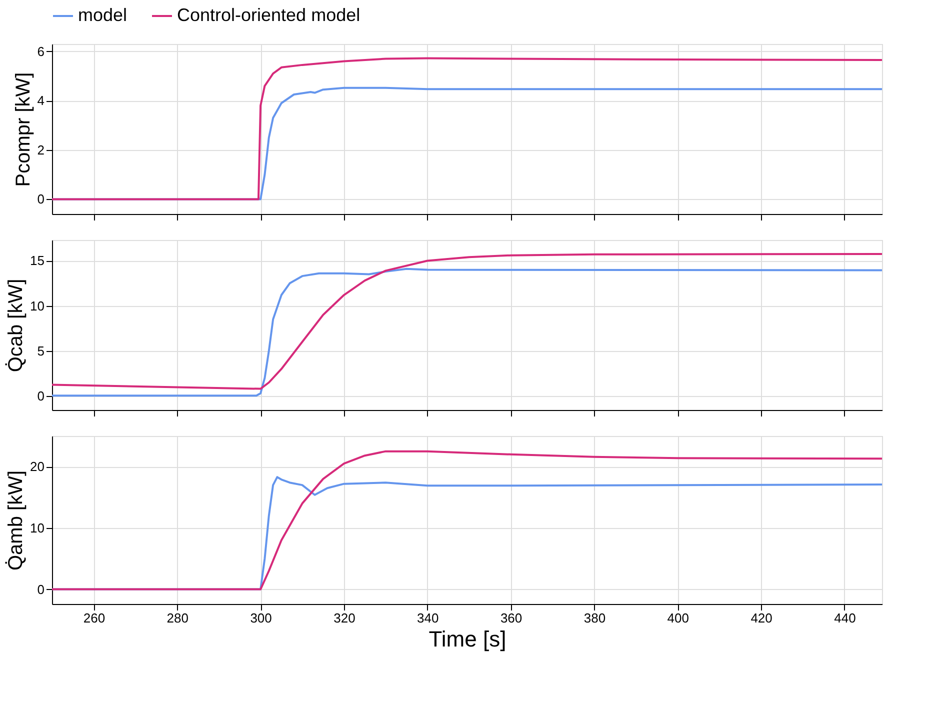 The width and height of the screenshot is (931, 722). I want to click on y-tick-label: 15, so click(37, 260).